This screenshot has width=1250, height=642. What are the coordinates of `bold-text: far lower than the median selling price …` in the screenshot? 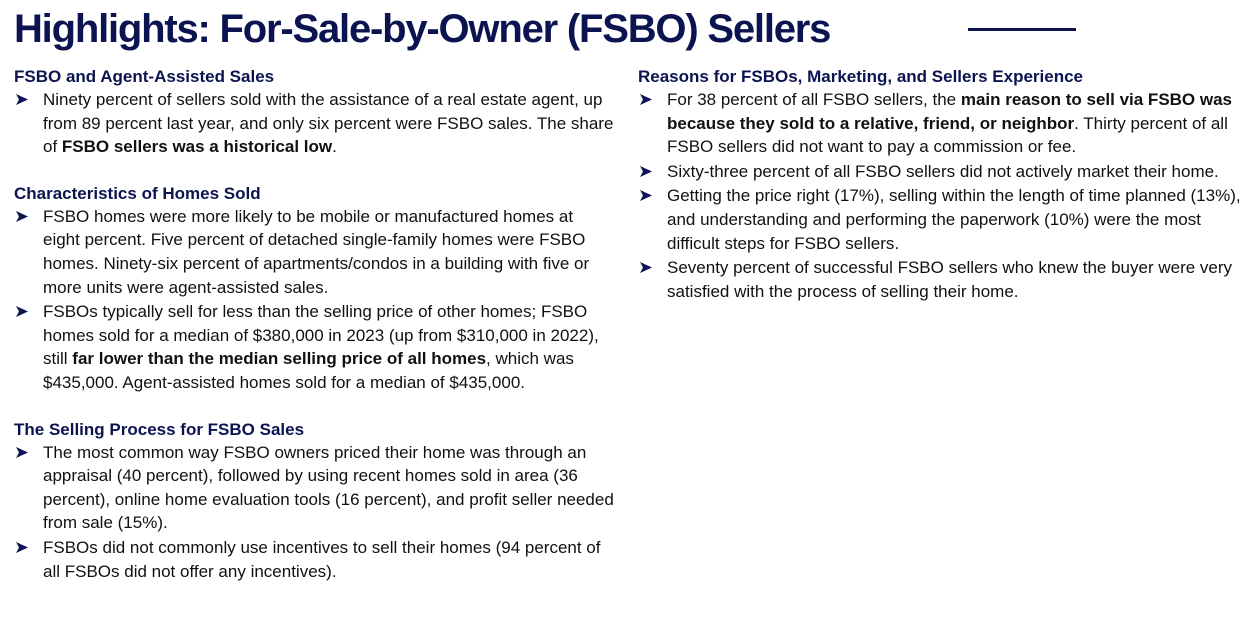 It's located at (279, 359).